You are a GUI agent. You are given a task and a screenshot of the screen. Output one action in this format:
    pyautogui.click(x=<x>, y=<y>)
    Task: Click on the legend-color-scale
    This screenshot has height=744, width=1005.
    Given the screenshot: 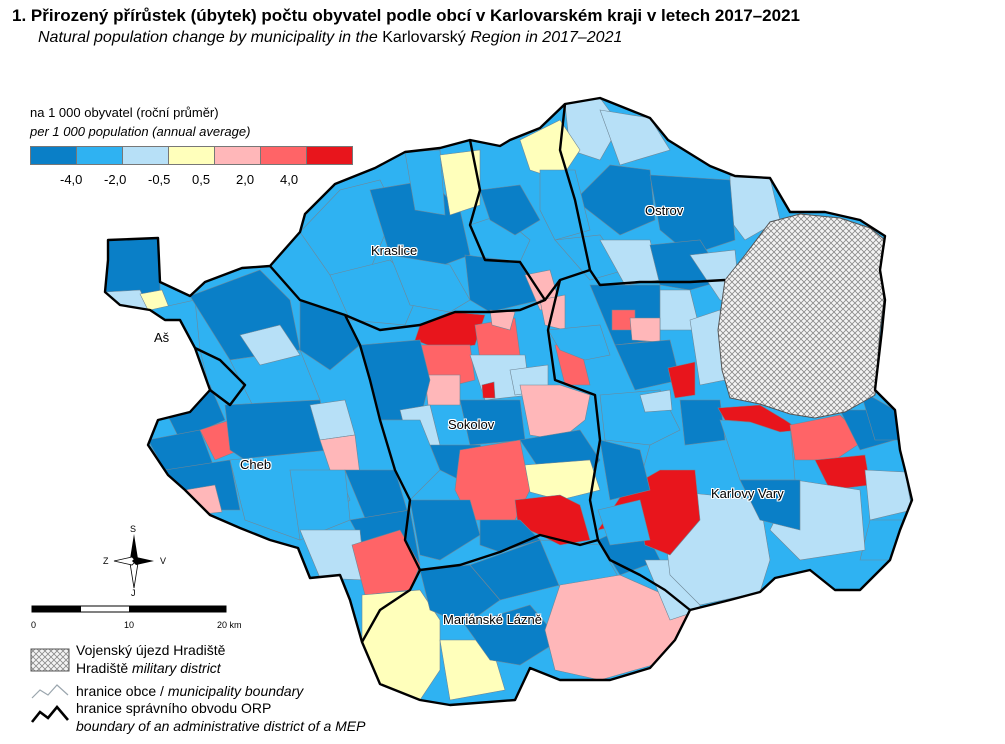 What is the action you would take?
    pyautogui.click(x=191, y=155)
    